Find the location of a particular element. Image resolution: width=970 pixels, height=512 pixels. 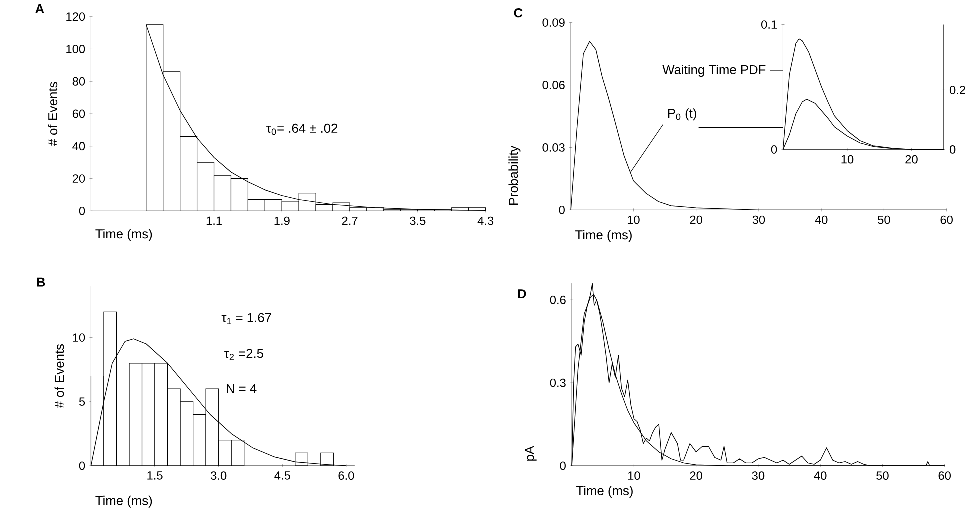

y-tick-label: 40 is located at coordinates (79, 146).